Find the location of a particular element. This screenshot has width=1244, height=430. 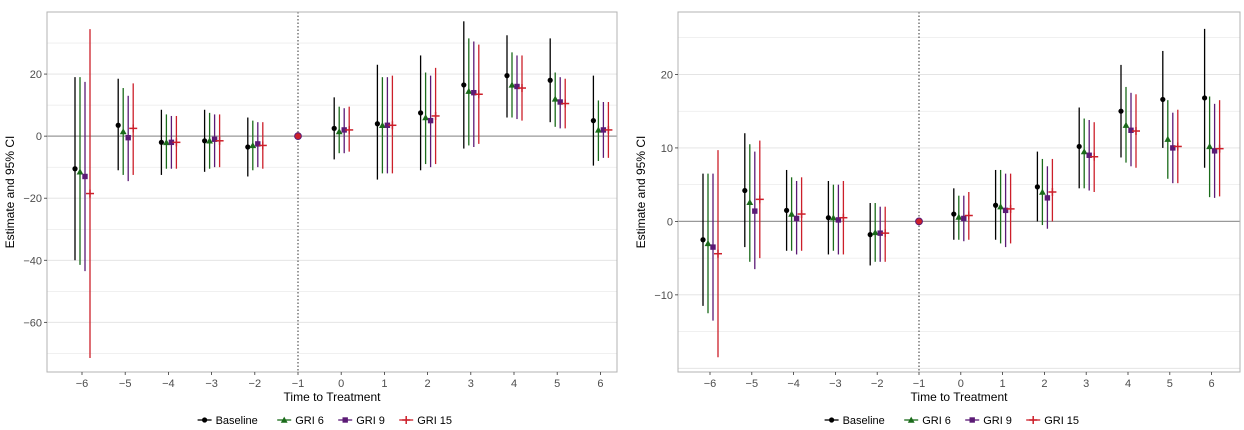

y-tick-label: 10 is located at coordinates (667, 149).